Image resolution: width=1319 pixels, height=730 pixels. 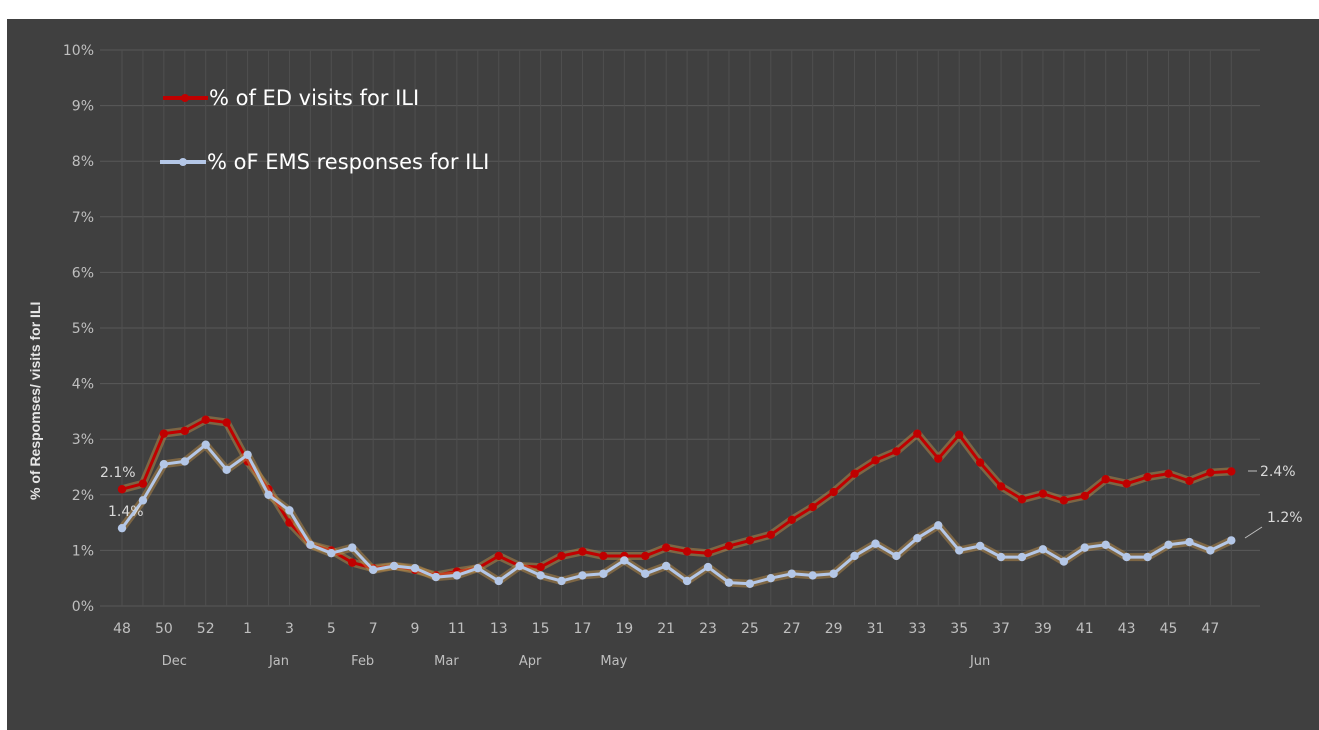 What do you see at coordinates (959, 629) in the screenshot?
I see `x-tick-label: 35` at bounding box center [959, 629].